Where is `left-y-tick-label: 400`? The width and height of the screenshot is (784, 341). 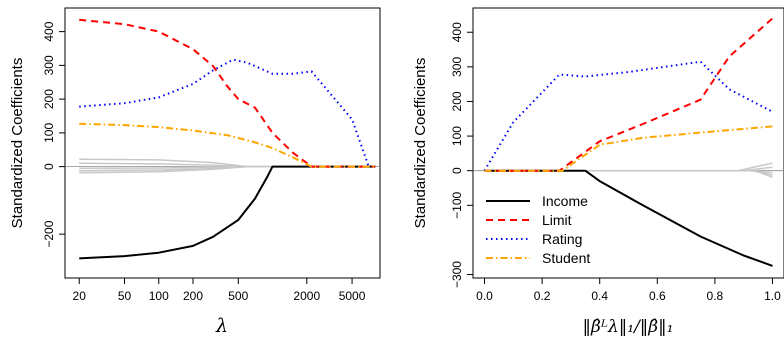
left-y-tick-label: 400 is located at coordinates (49, 31).